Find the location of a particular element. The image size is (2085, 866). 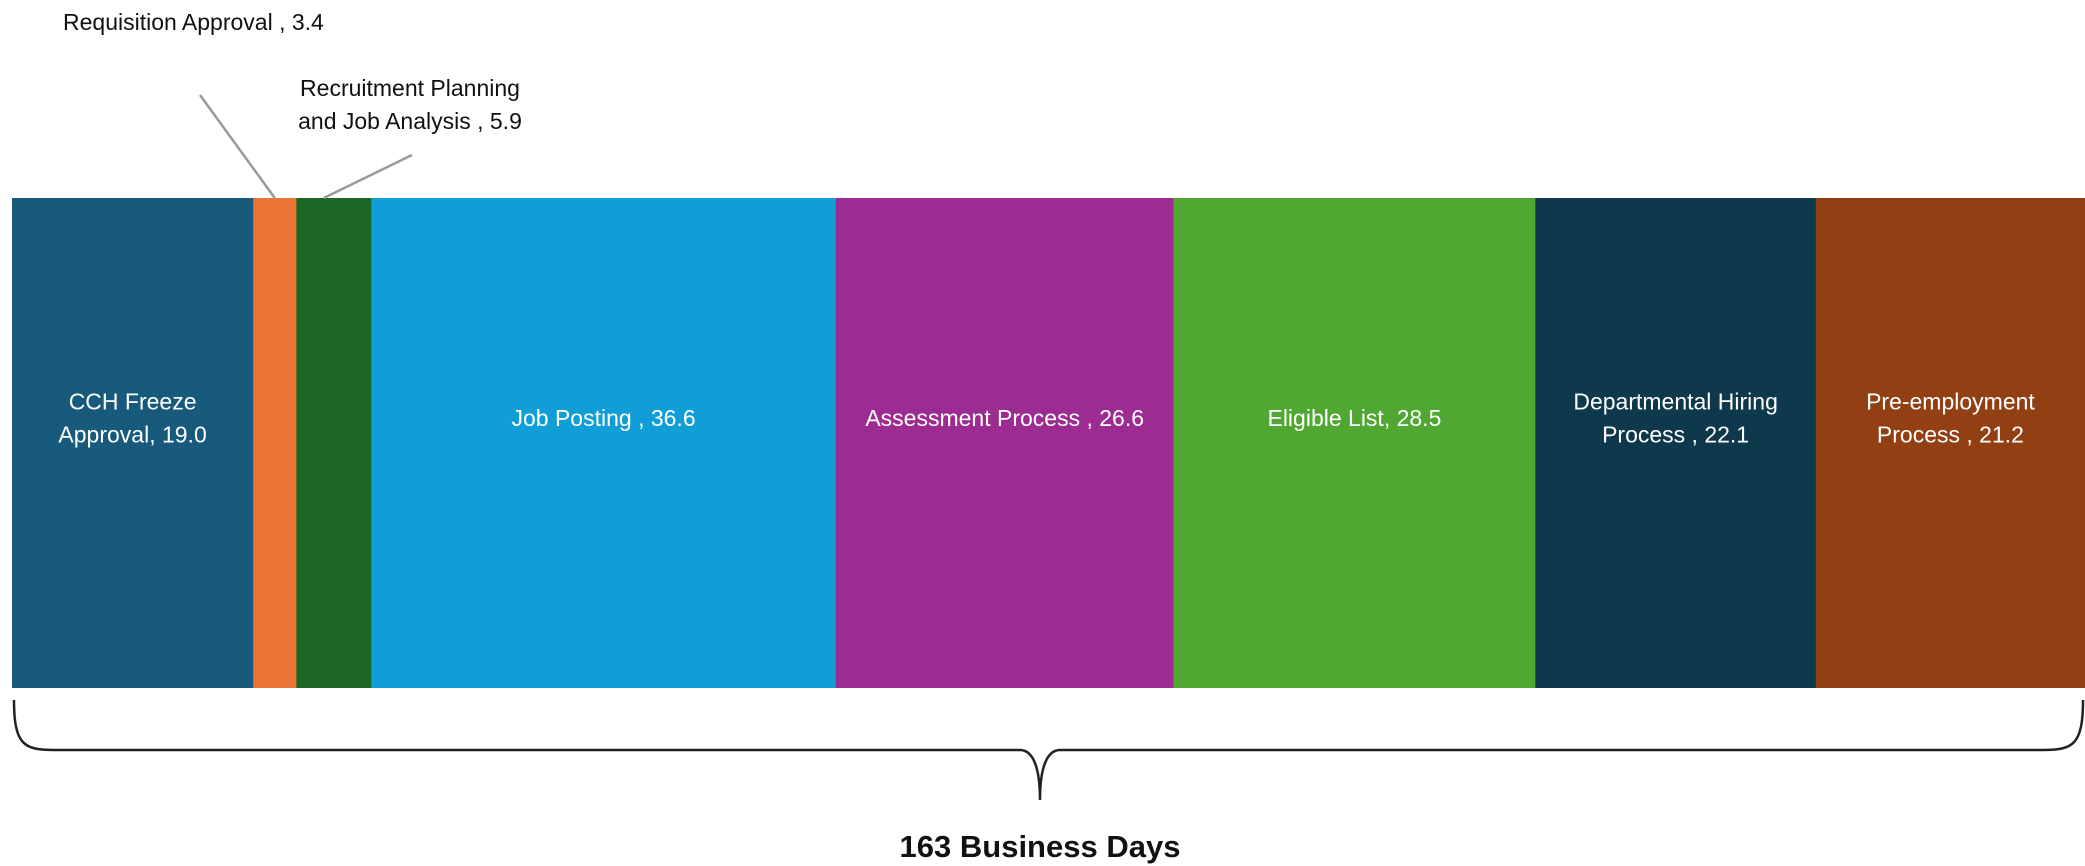

leader-line-requisition-approval is located at coordinates (237, 146).